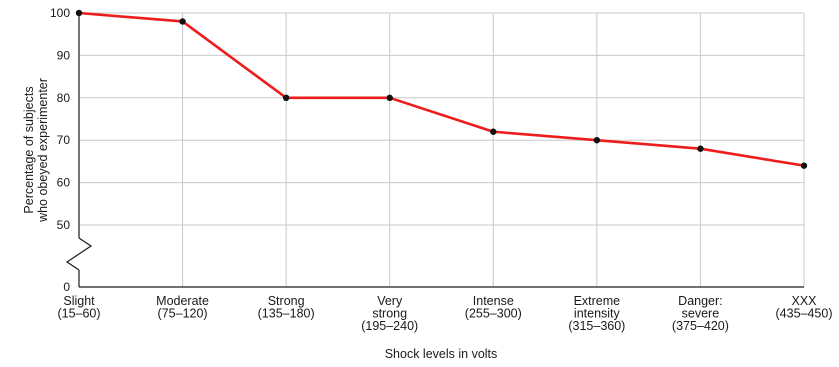 This screenshot has height=367, width=839. I want to click on y-tick-label-0: 0, so click(66, 287).